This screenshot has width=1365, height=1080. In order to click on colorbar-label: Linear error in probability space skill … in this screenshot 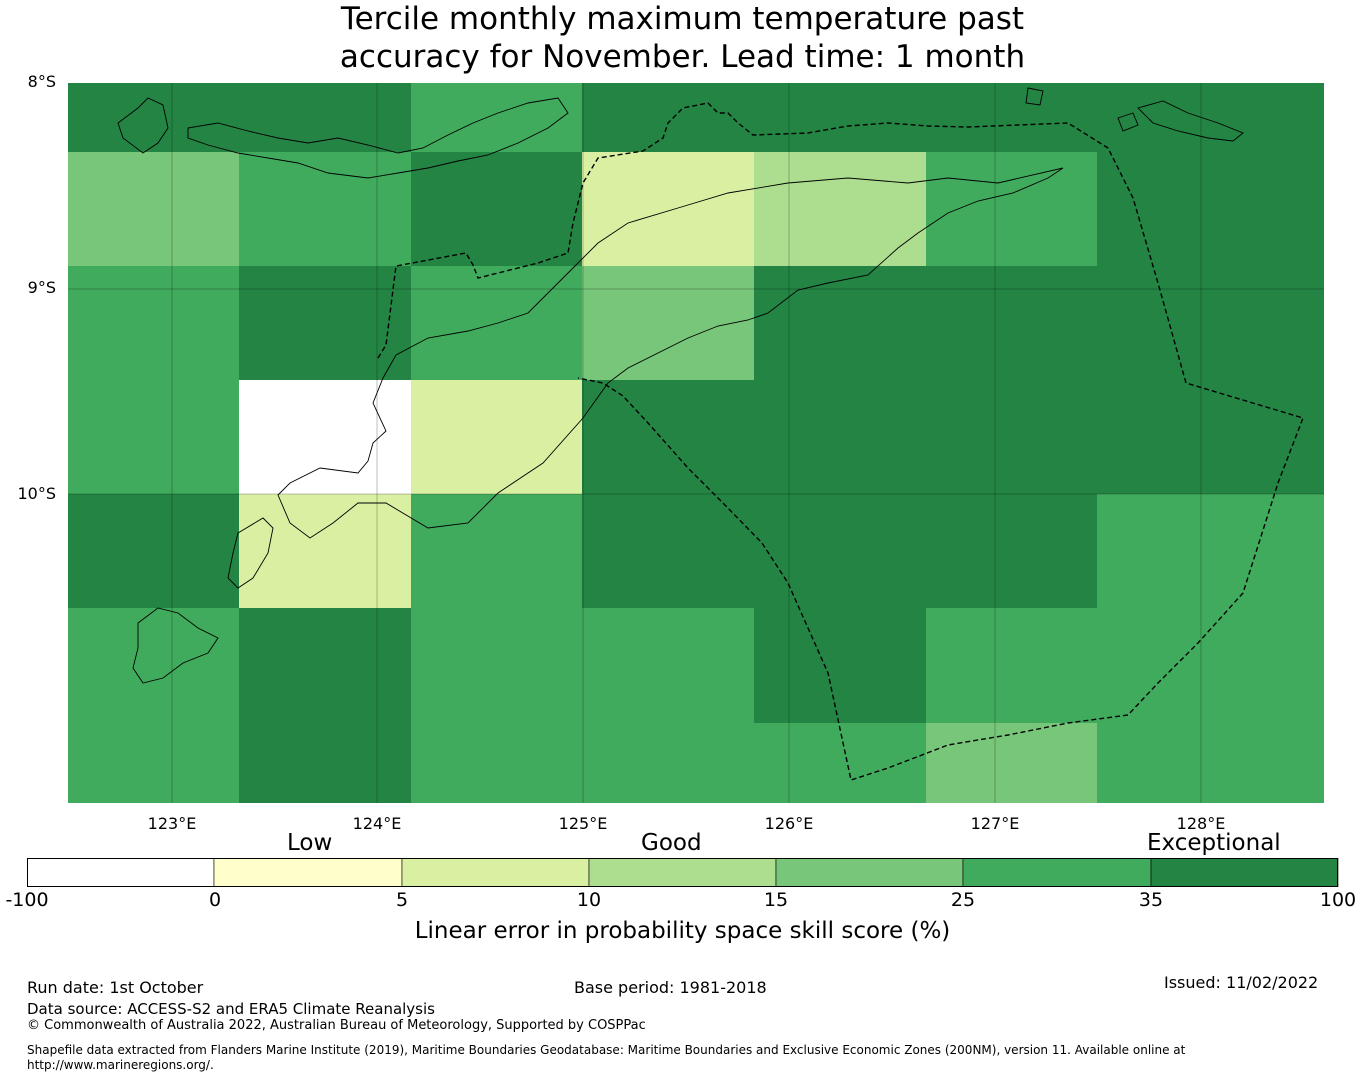, I will do `click(682, 931)`.